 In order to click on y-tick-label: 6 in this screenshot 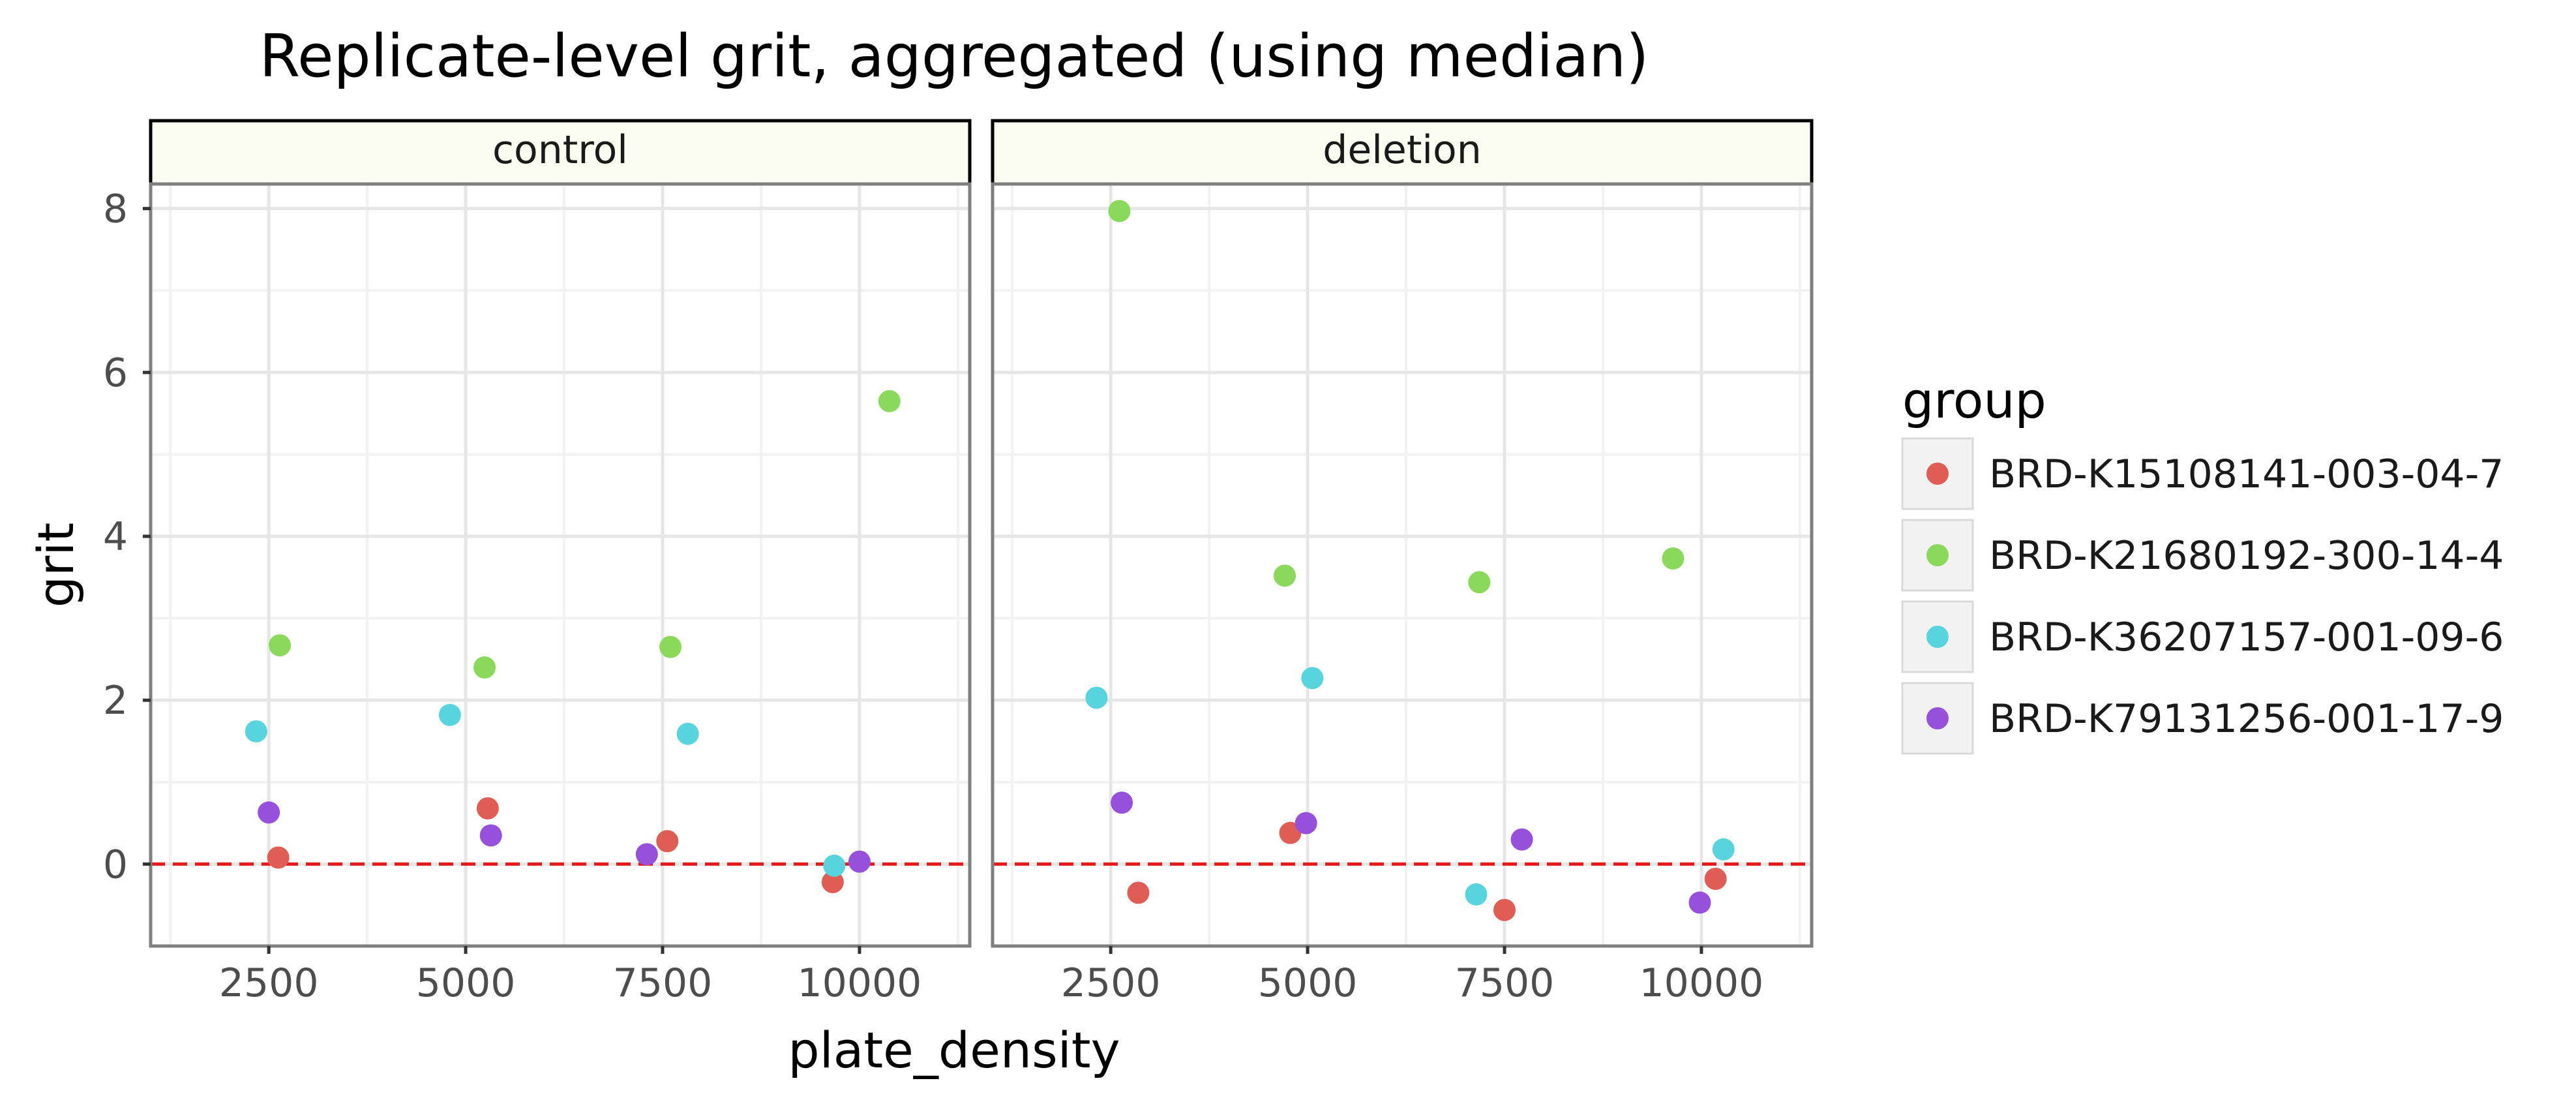, I will do `click(115, 373)`.